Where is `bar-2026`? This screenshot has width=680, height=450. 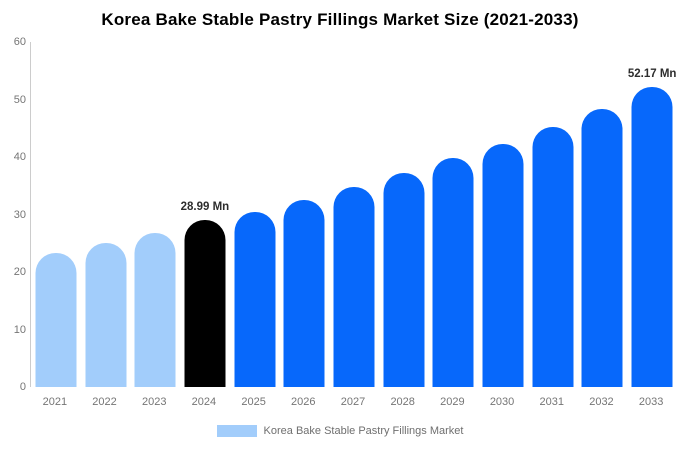 bar-2026 is located at coordinates (304, 293).